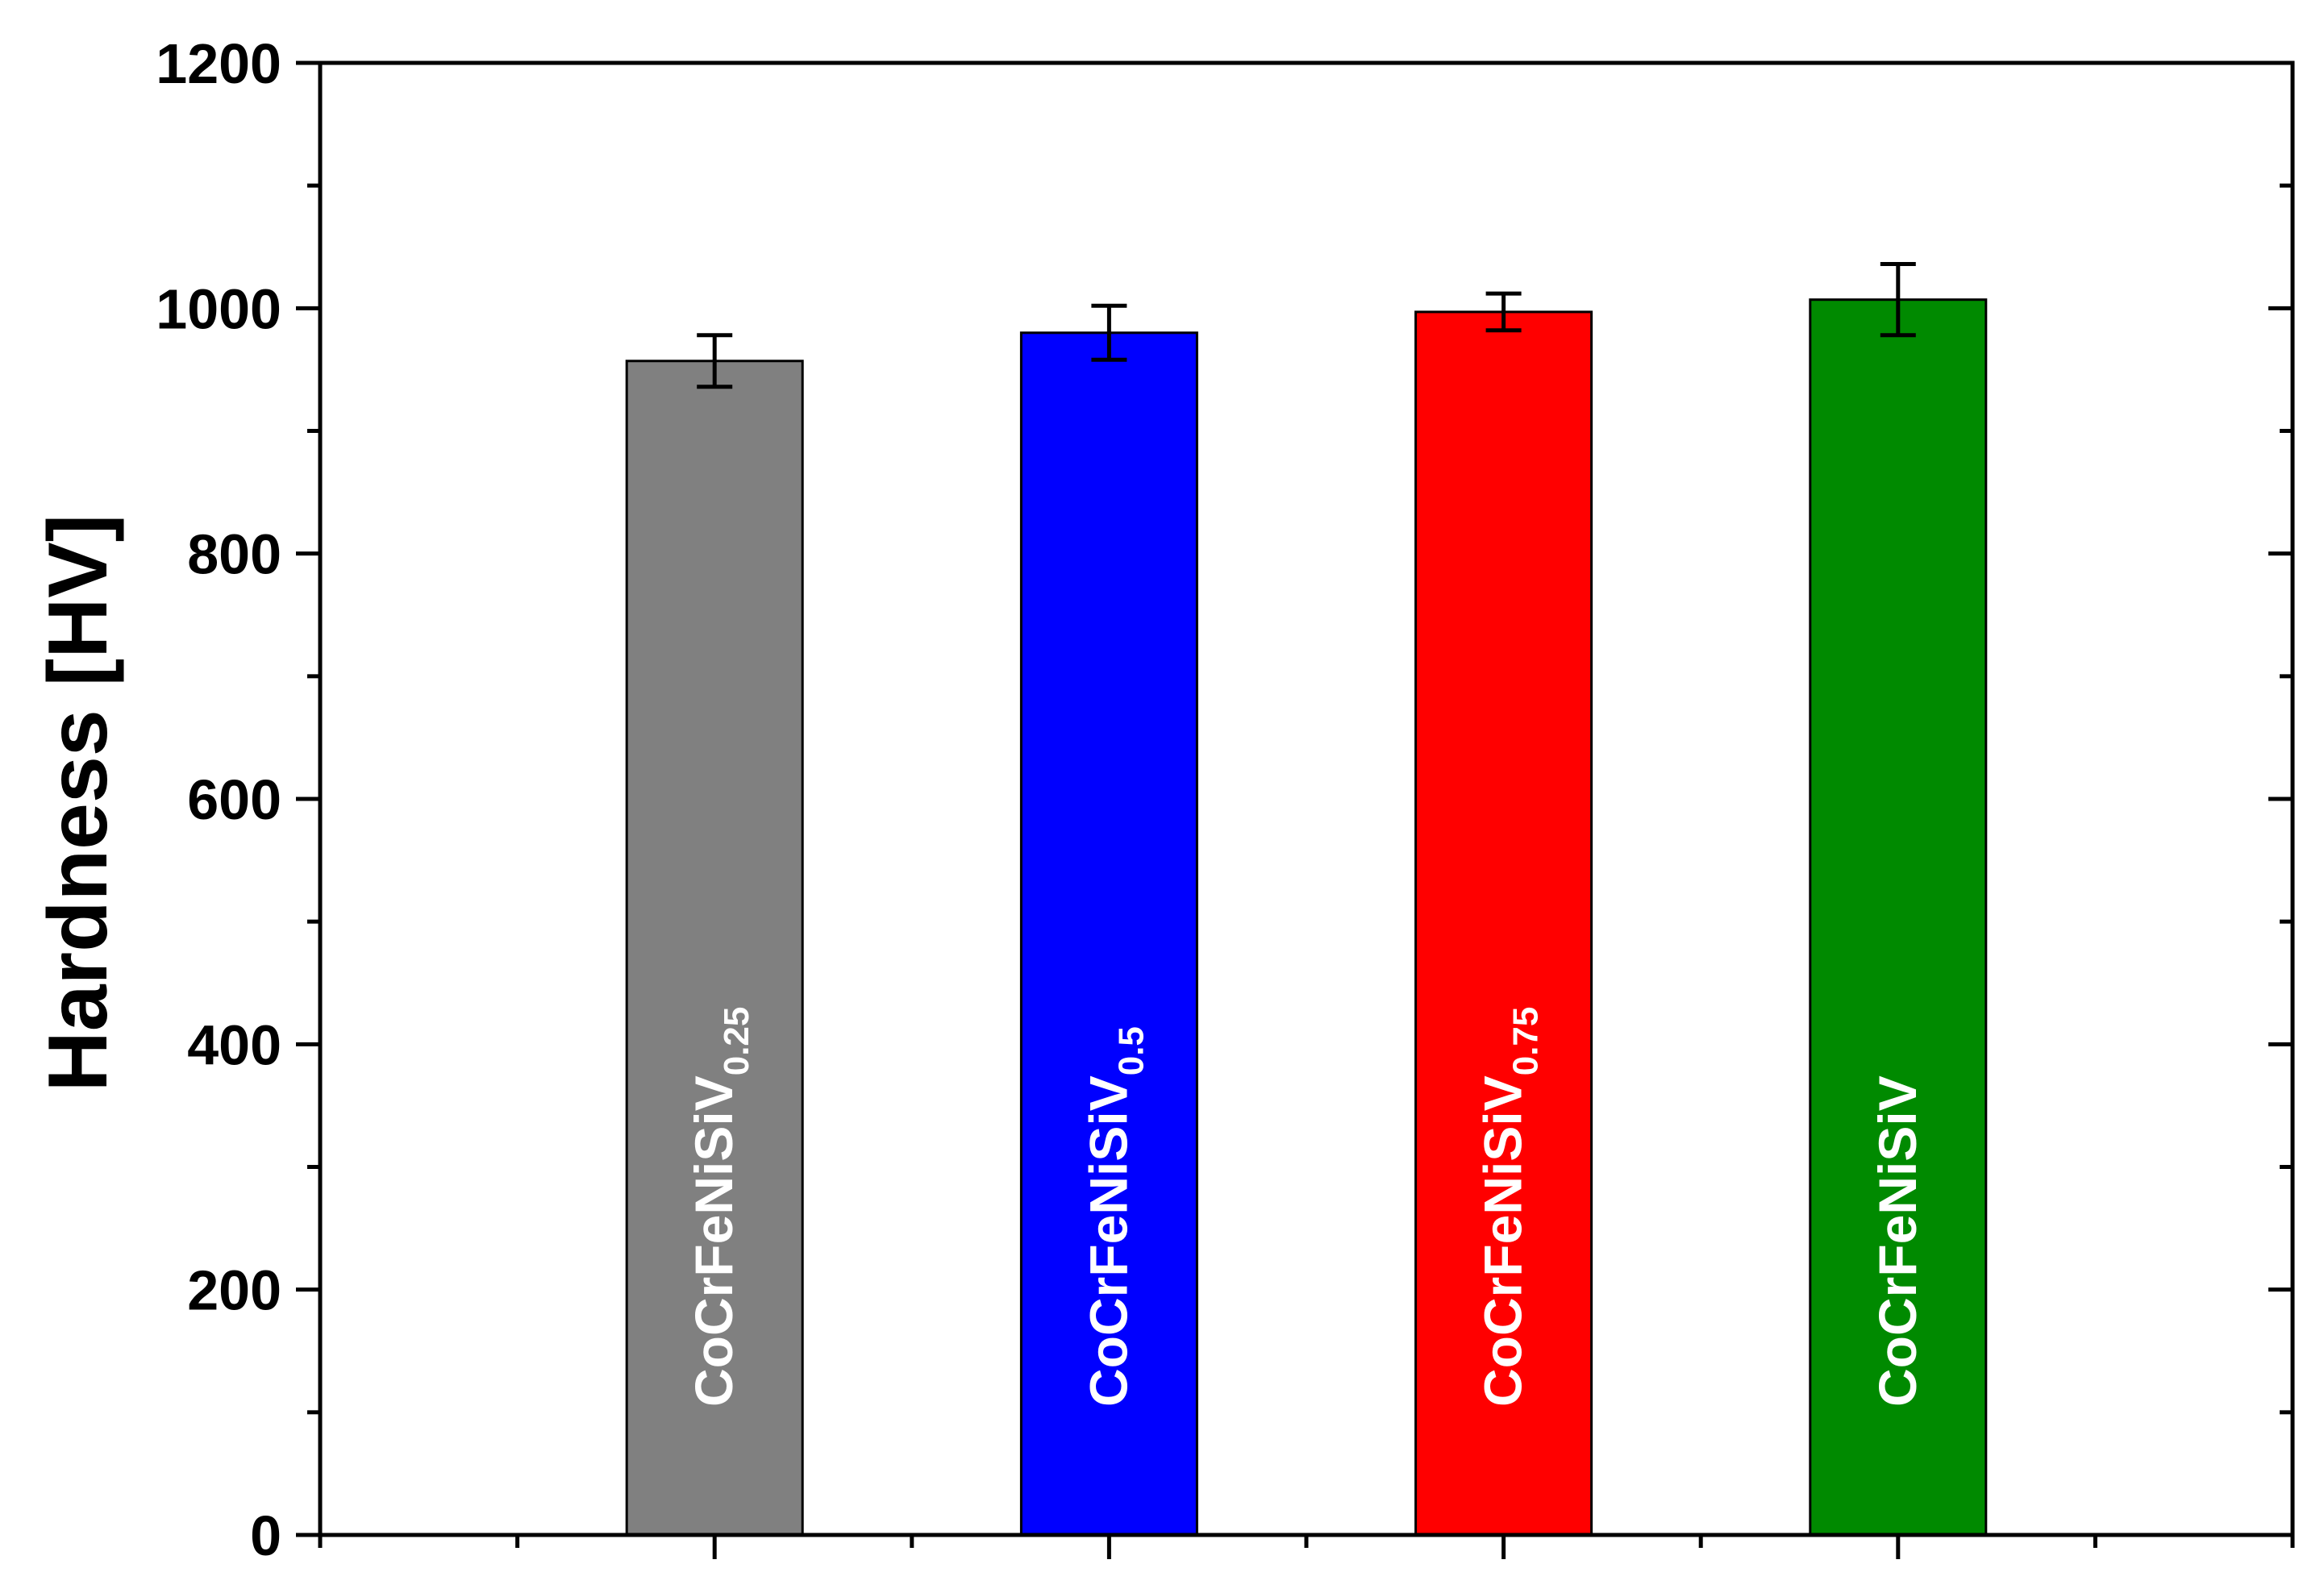 Image resolution: width=2324 pixels, height=1593 pixels. What do you see at coordinates (234, 800) in the screenshot?
I see `y-tick-label: 600` at bounding box center [234, 800].